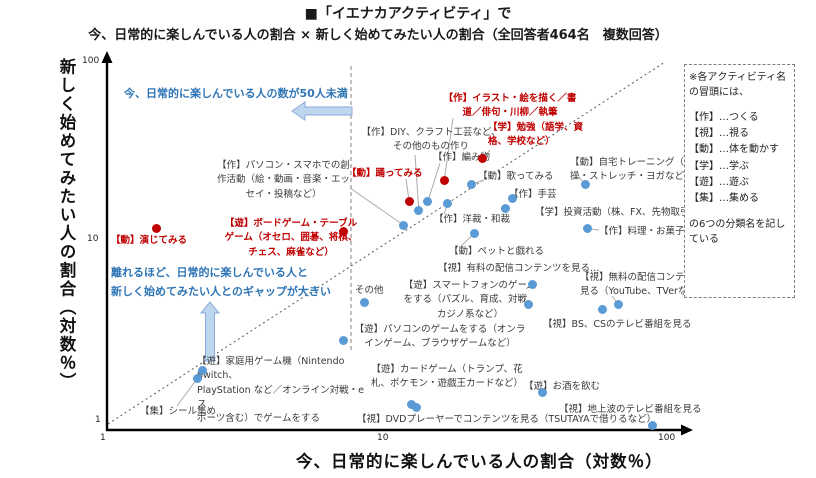 This screenshot has height=478, width=816. Describe the element at coordinates (532, 285) in the screenshot. I see `point-sumaho-game` at that location.